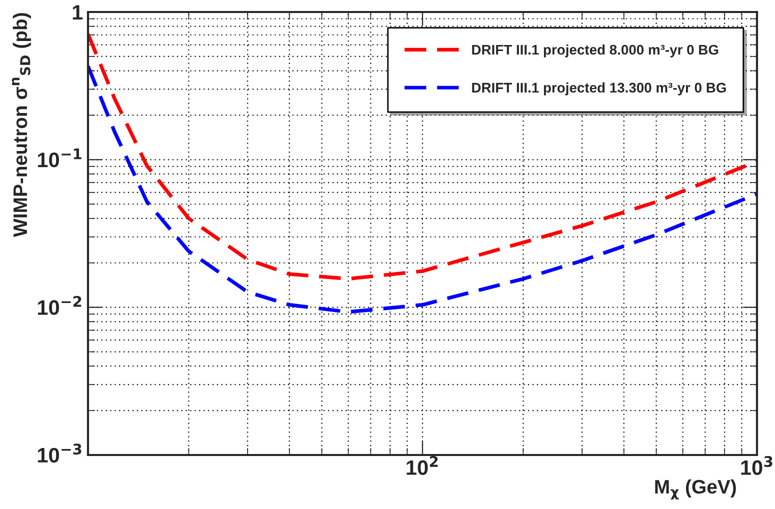 The image size is (775, 509). I want to click on y-tick-label: 10$^{−1}$, so click(60, 158).